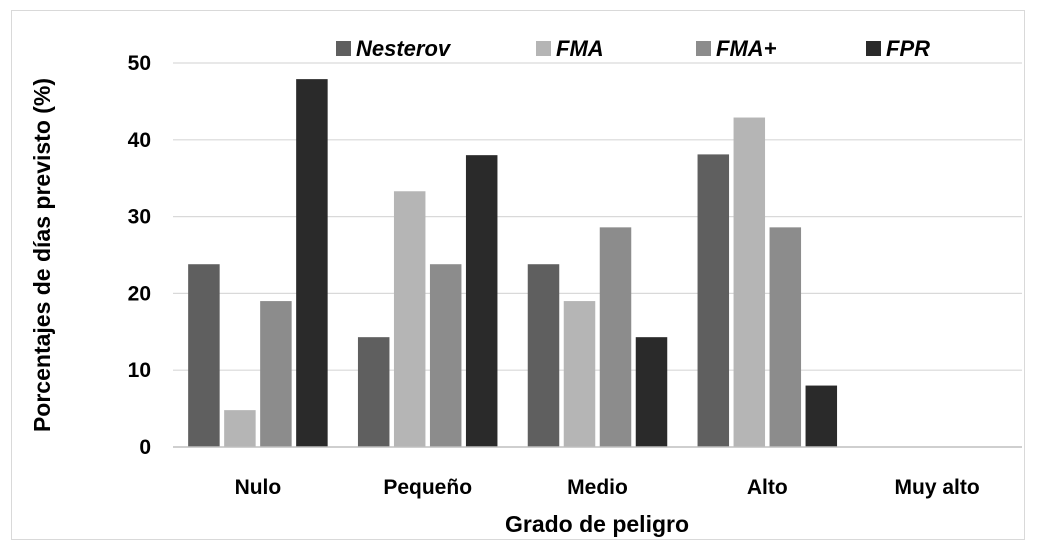 The height and width of the screenshot is (548, 1039). Describe the element at coordinates (139, 217) in the screenshot. I see `y-tick-label: 30` at that location.